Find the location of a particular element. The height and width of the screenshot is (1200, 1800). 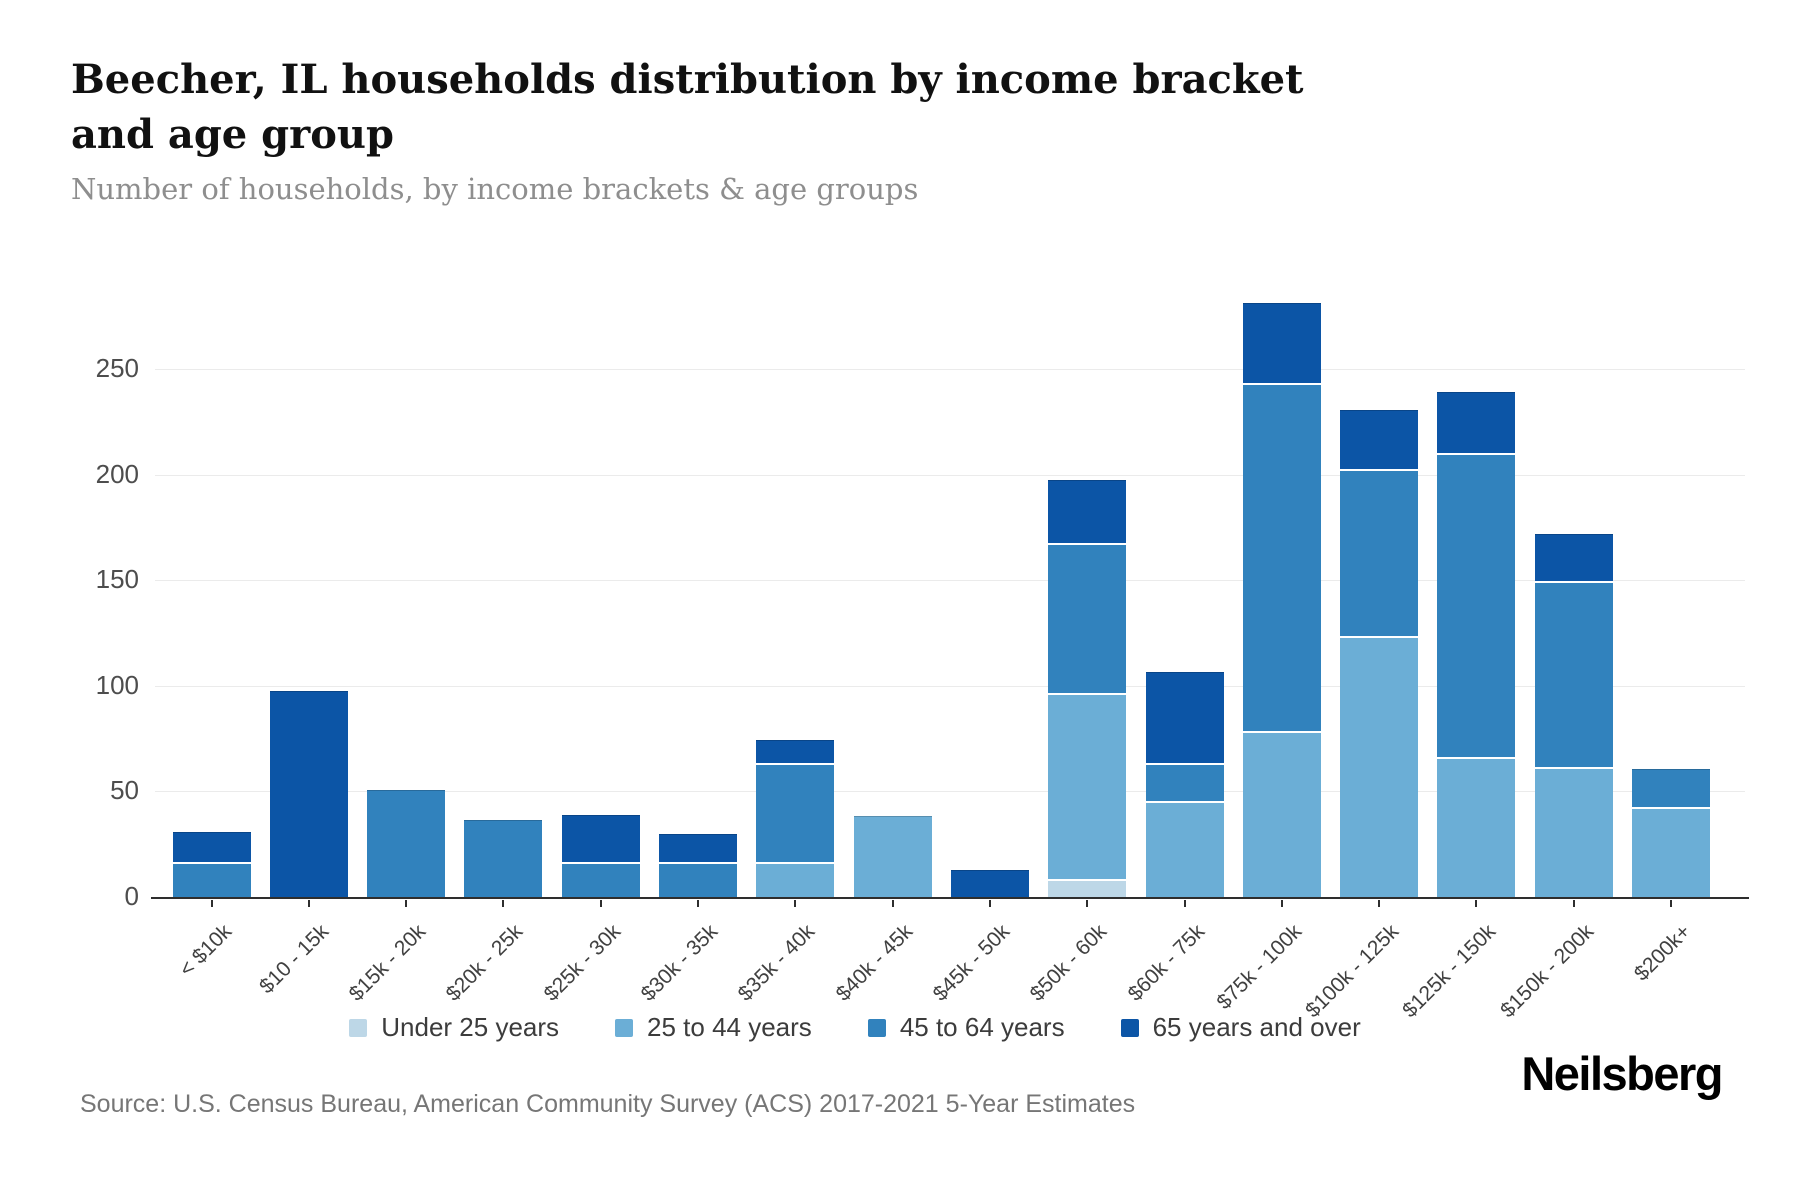

bar-$150k - 200k is located at coordinates (1573, 715).